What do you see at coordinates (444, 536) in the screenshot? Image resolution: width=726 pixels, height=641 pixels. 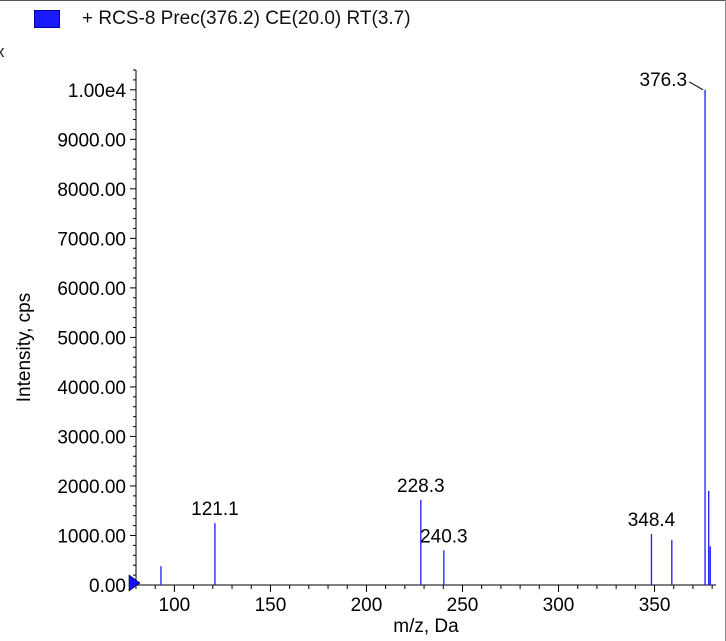 I see `peak-label: 240.3` at bounding box center [444, 536].